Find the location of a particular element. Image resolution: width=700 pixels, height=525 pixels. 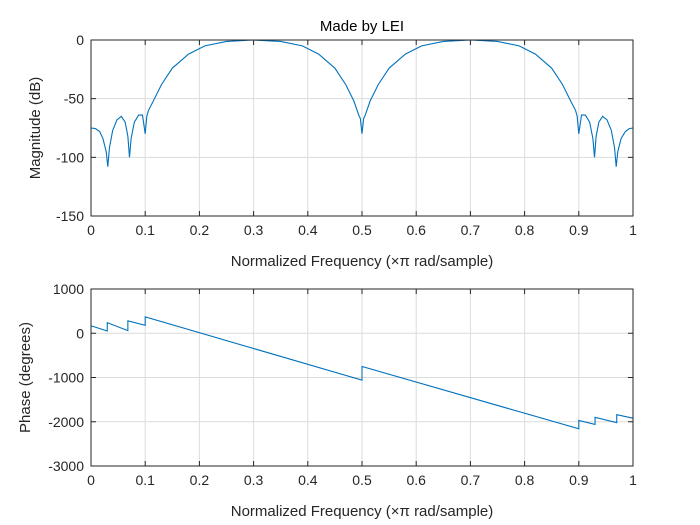

y-axis-label: Magnitude (dB) is located at coordinates (35, 128).